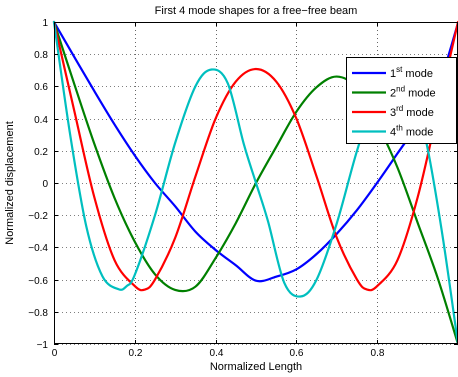  I want to click on x-tick-label: 0.6, so click(297, 353).